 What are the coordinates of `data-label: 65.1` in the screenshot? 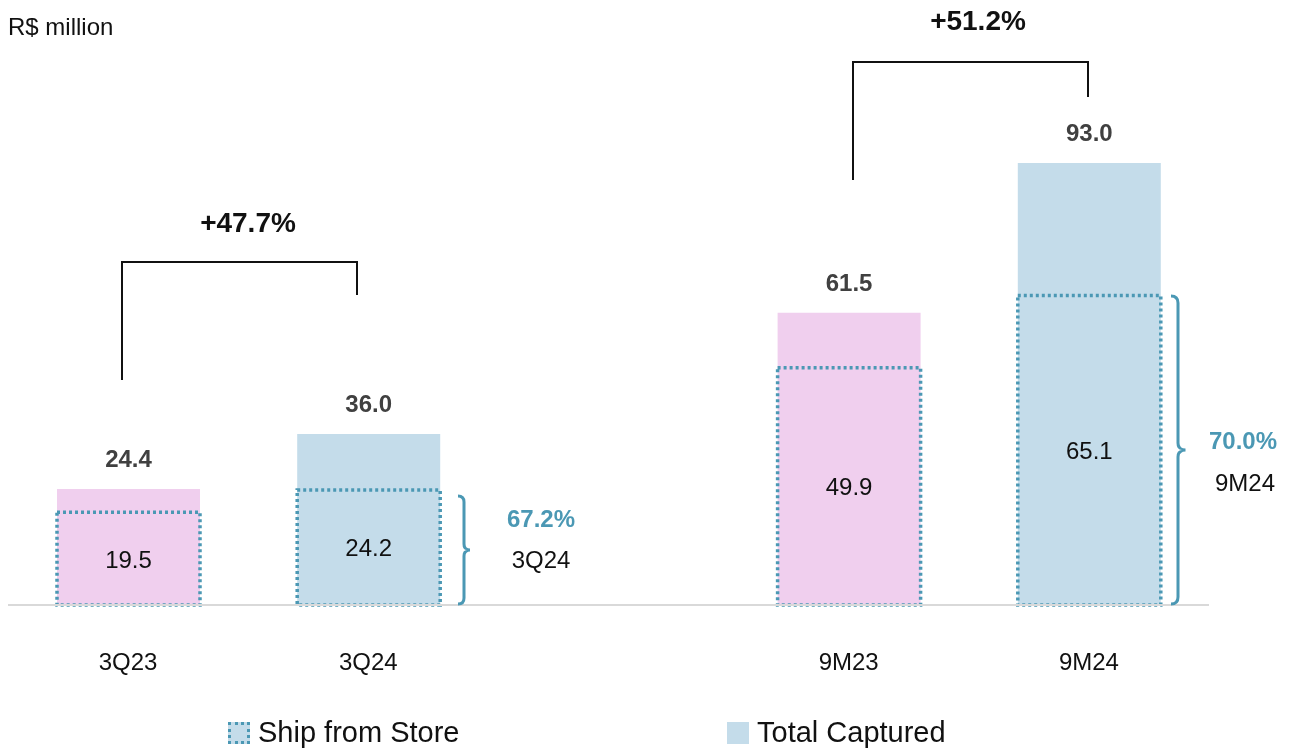 It's located at (1089, 451).